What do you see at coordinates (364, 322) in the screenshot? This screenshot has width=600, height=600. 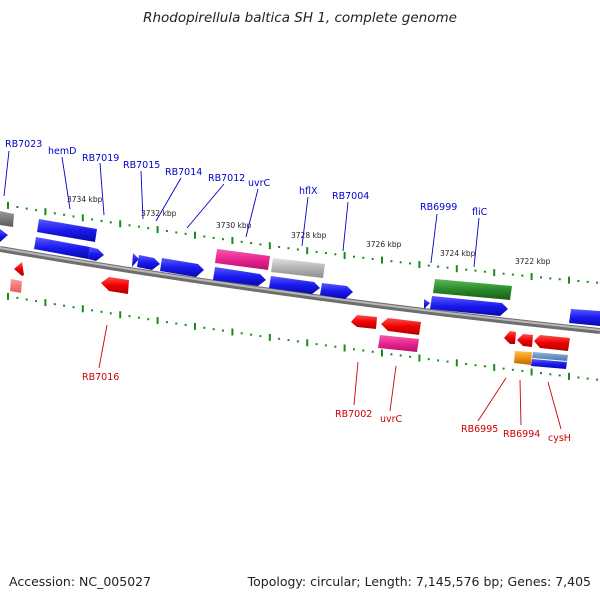 I see `feature-rb7002` at bounding box center [364, 322].